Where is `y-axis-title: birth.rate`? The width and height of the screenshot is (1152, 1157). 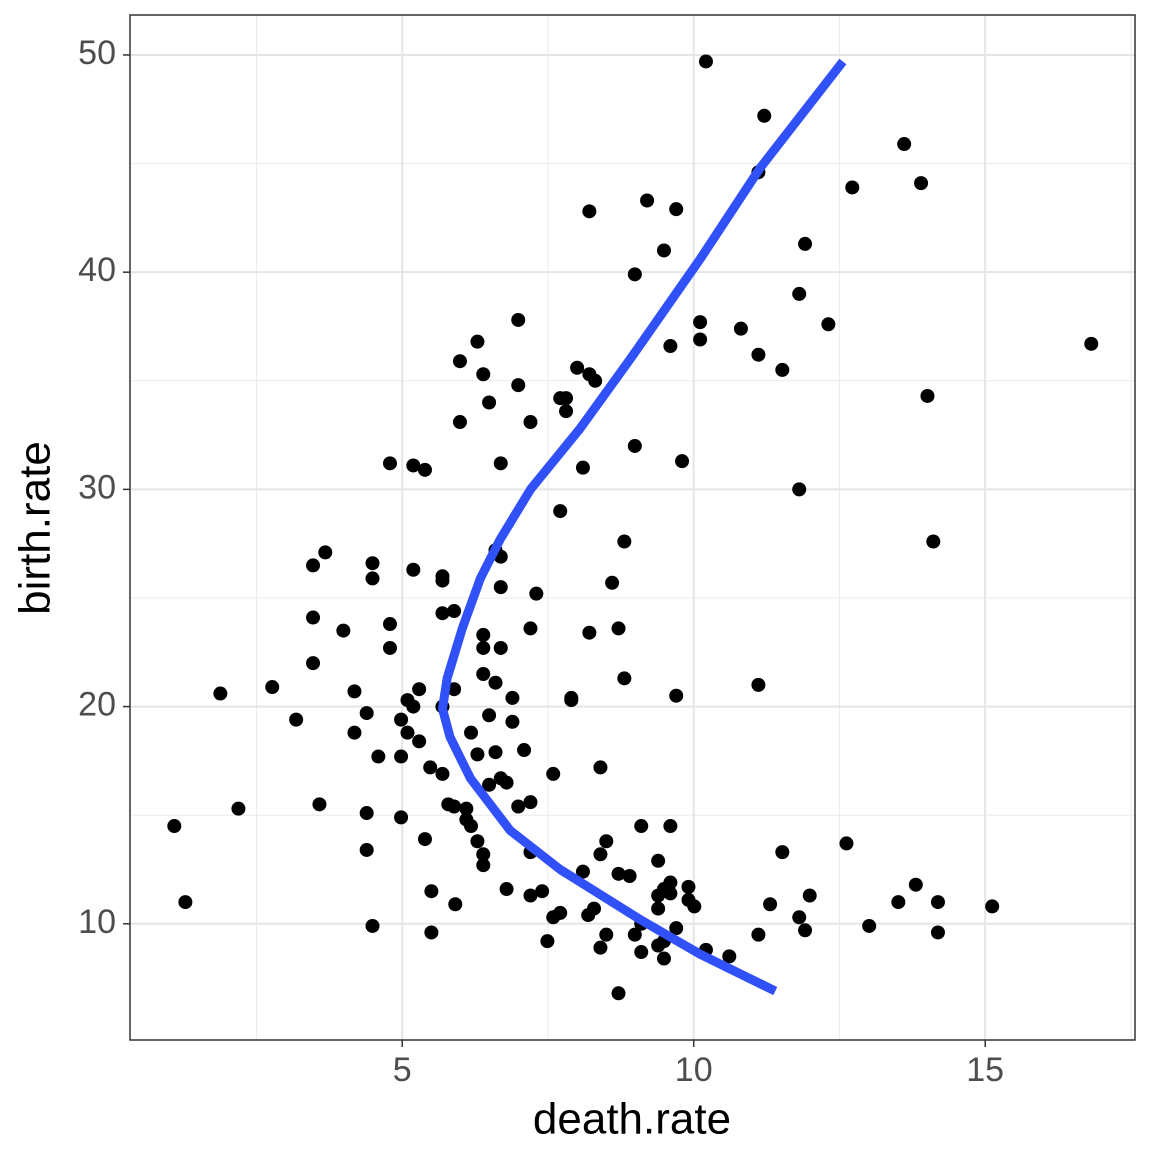 y-axis-title: birth.rate is located at coordinates (35, 528).